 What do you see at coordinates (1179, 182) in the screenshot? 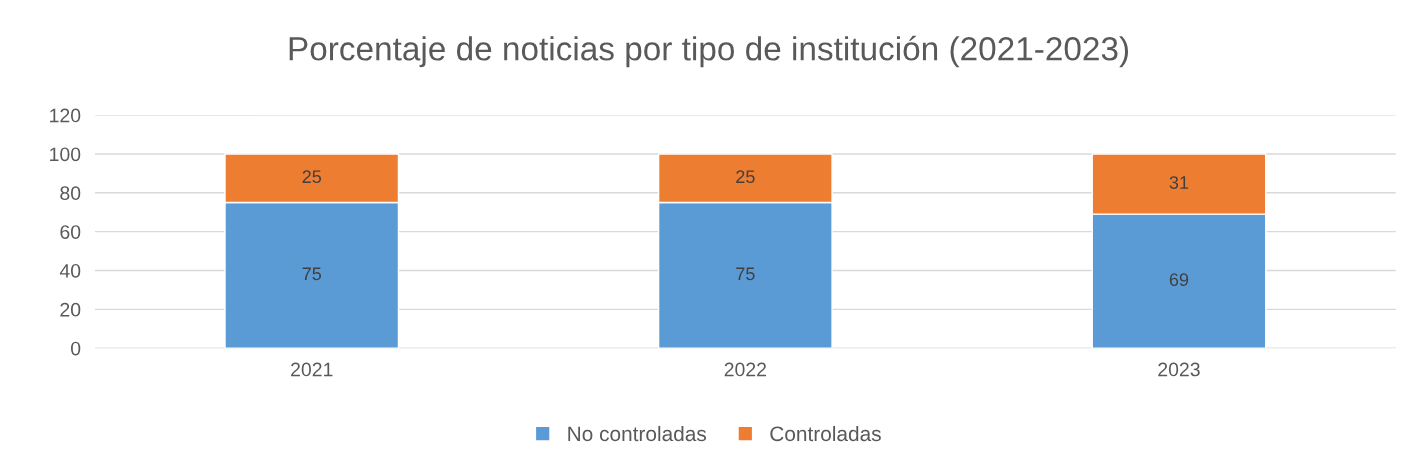
I see `data-label: 31` at bounding box center [1179, 182].